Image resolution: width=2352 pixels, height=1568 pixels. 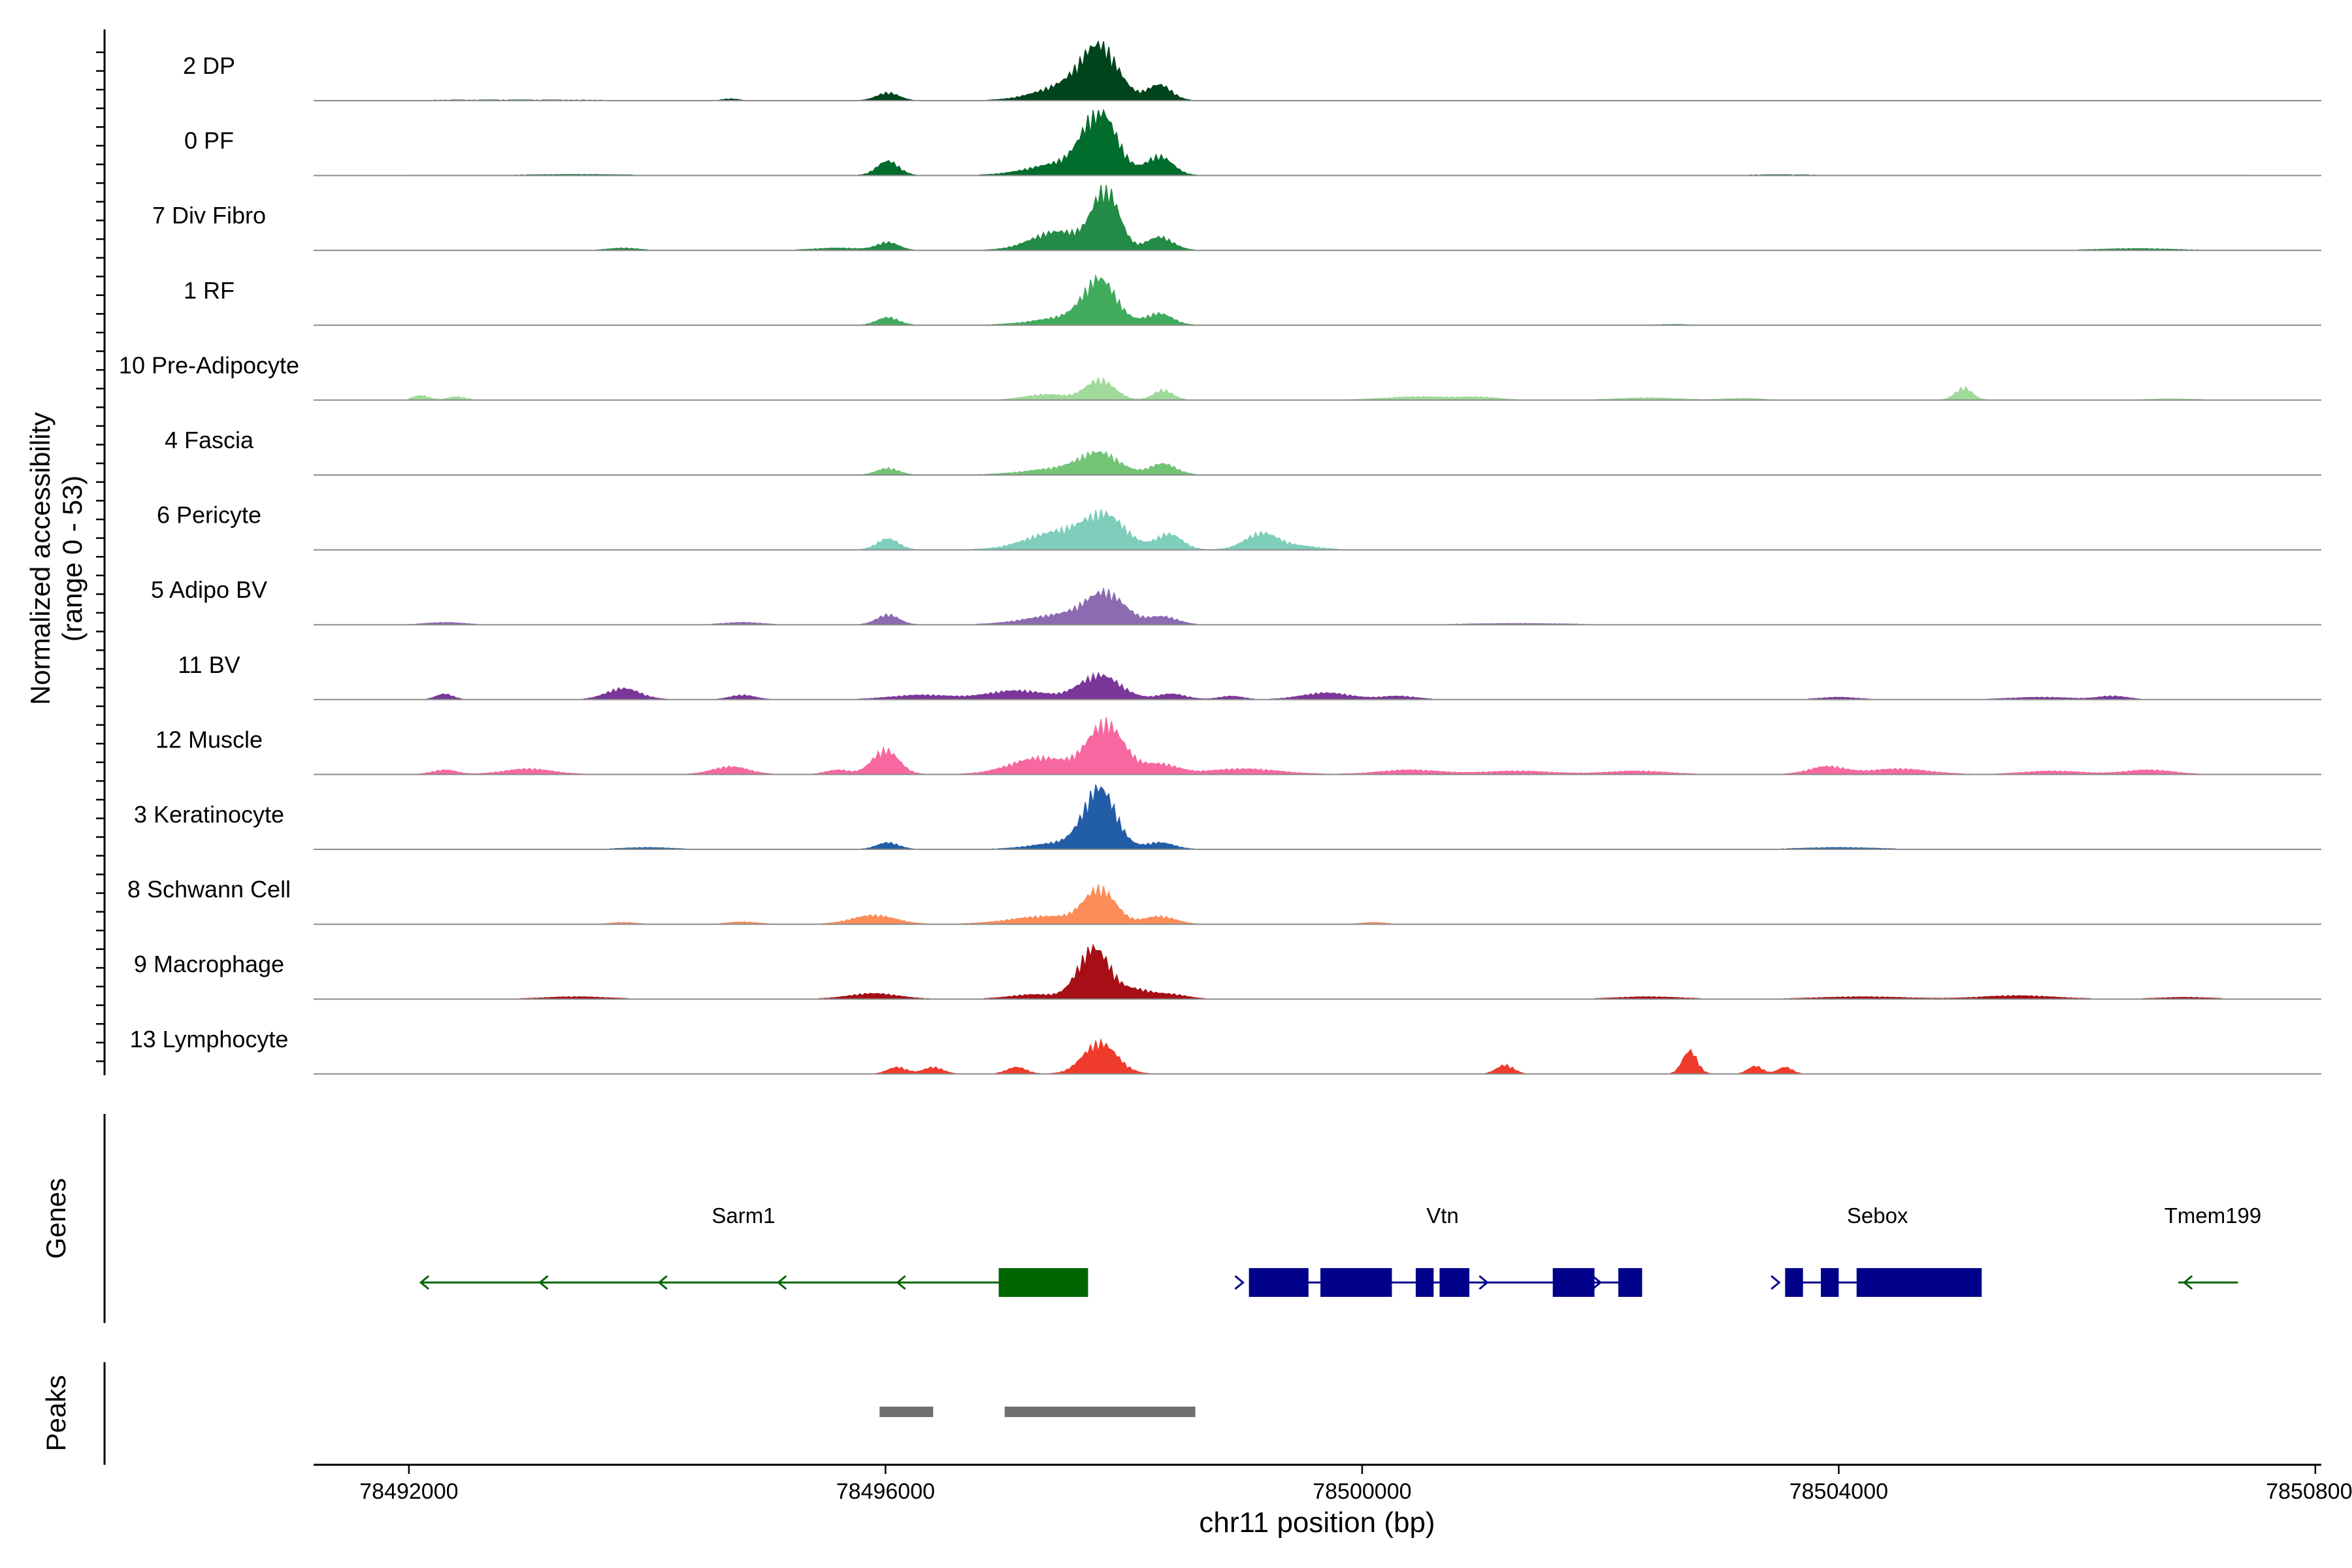 I want to click on track-label: 10 Pre-Adipocyte, so click(x=209, y=364).